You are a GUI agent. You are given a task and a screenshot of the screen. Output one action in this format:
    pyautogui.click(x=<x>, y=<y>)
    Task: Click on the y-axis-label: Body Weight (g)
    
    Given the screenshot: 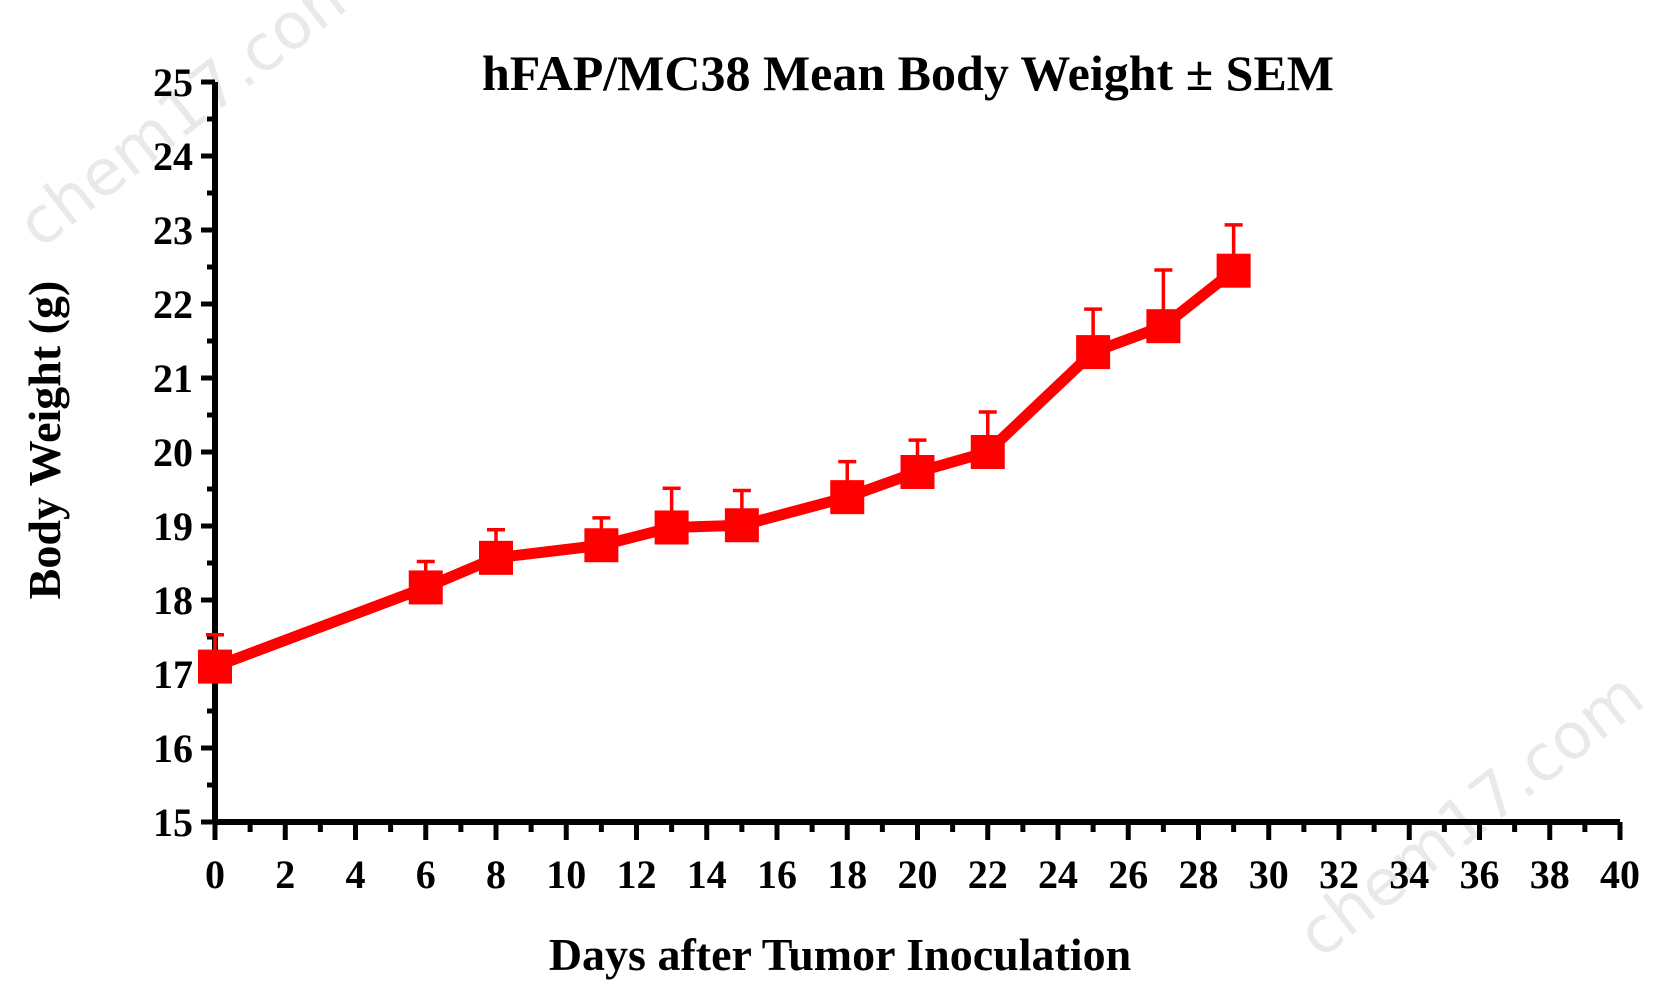 What is the action you would take?
    pyautogui.click(x=44, y=440)
    